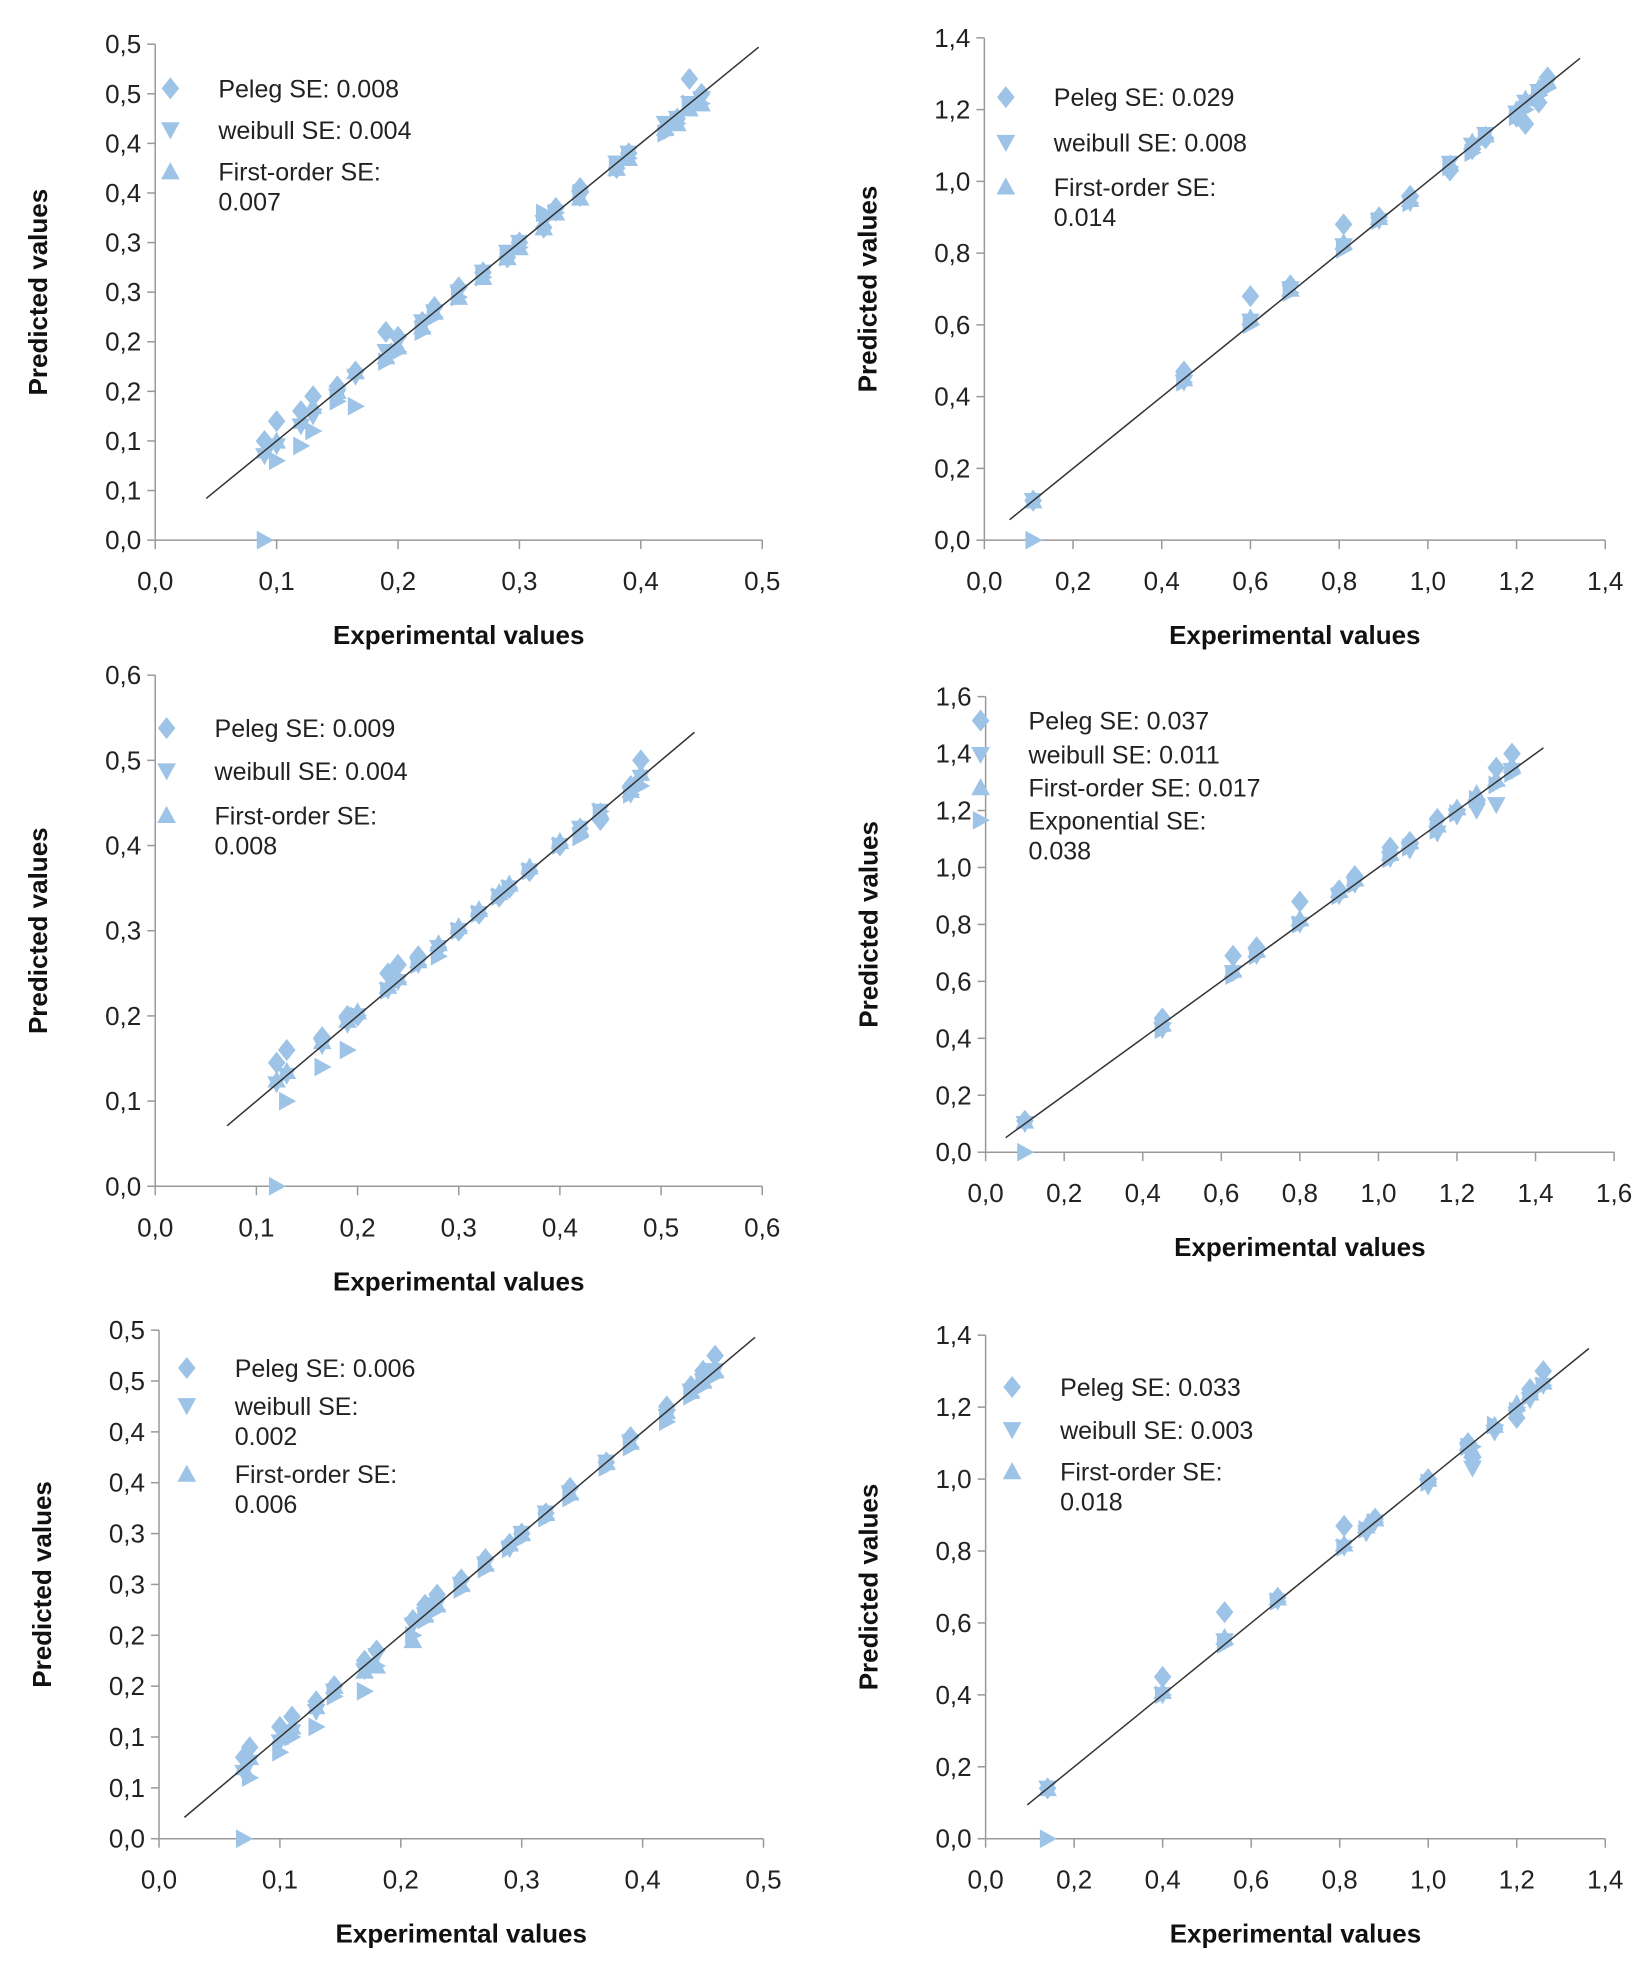 This screenshot has width=1641, height=1962. Describe the element at coordinates (305, 729) in the screenshot. I see `legend-label: Peleg SE: 0.009` at that location.